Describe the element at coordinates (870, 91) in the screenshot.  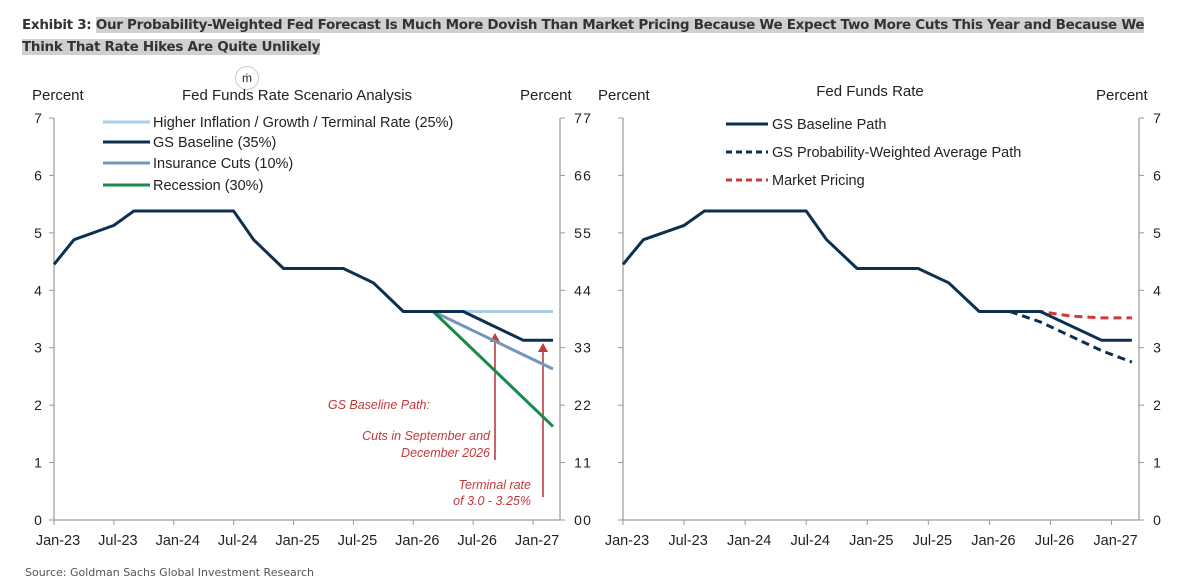
I see `chart-title: Fed Funds Rate` at that location.